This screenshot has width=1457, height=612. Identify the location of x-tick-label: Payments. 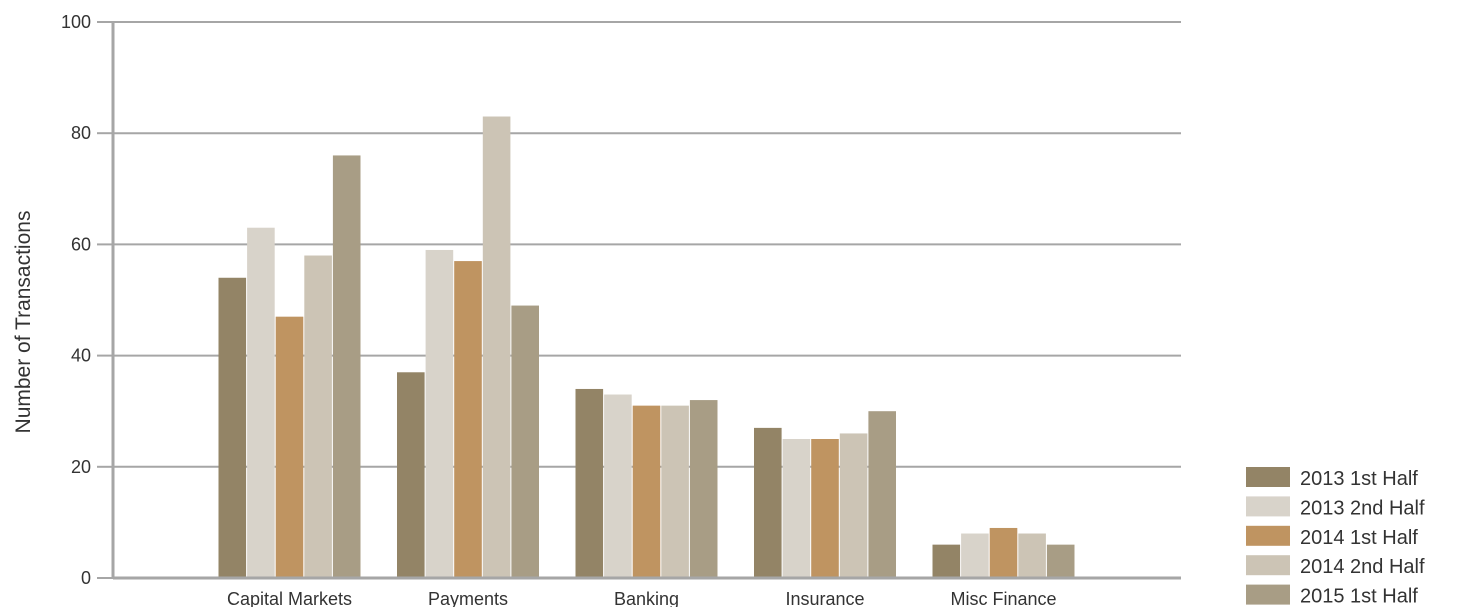
(468, 598).